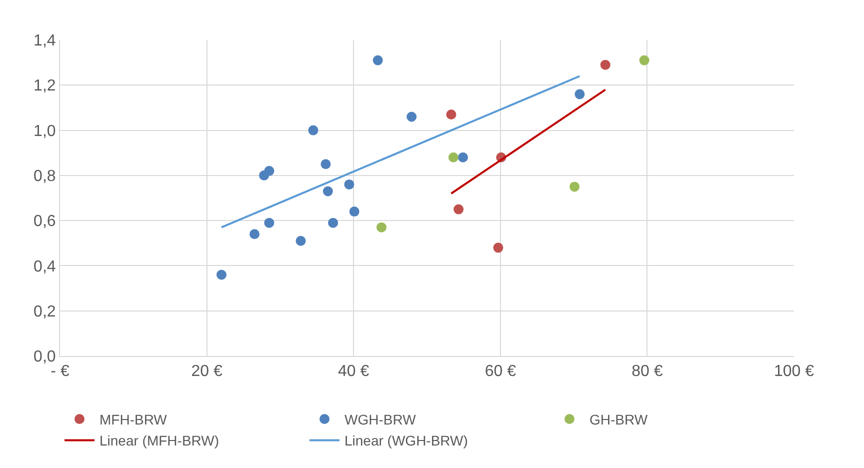 This screenshot has height=468, width=864. I want to click on y-tick-label: 1,2, so click(45, 86).